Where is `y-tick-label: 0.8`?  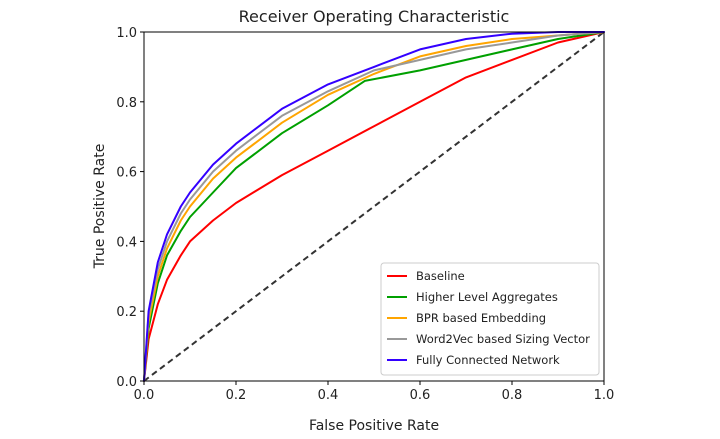
y-tick-label: 0.8 is located at coordinates (126, 103).